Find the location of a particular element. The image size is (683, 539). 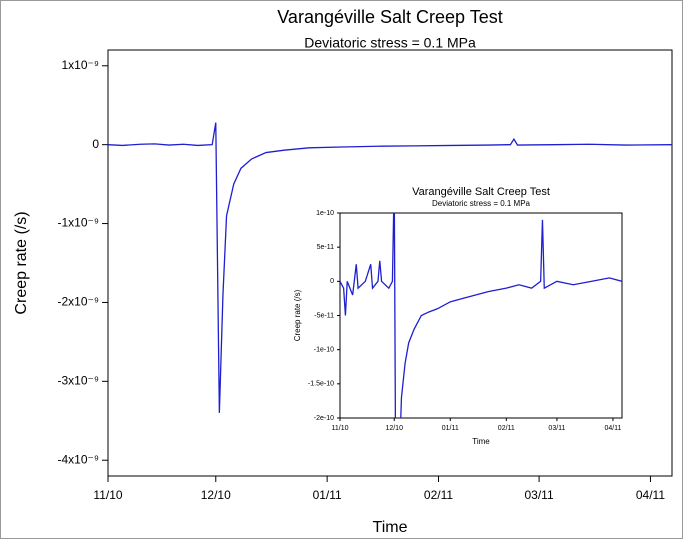

y-tick-label: 5e-11 is located at coordinates (325, 247).